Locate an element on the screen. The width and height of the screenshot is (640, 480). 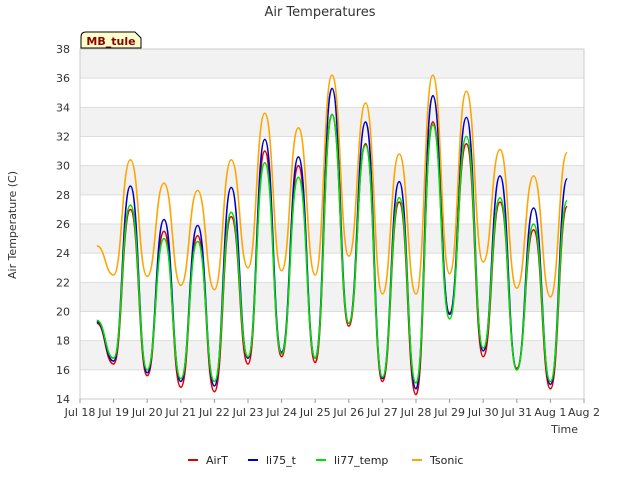
x-tick-label: Jul 30 is located at coordinates (483, 412).